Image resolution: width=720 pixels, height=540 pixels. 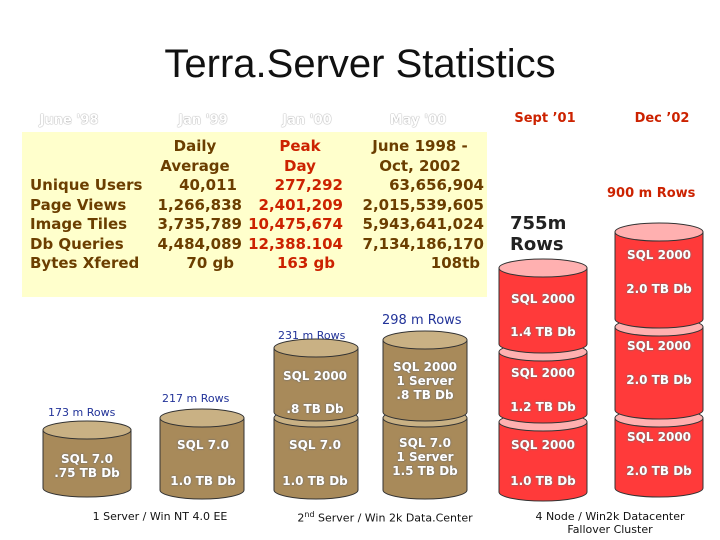 What do you see at coordinates (420, 165) in the screenshot?
I see `total-header-2: Oct, 2002` at bounding box center [420, 165].